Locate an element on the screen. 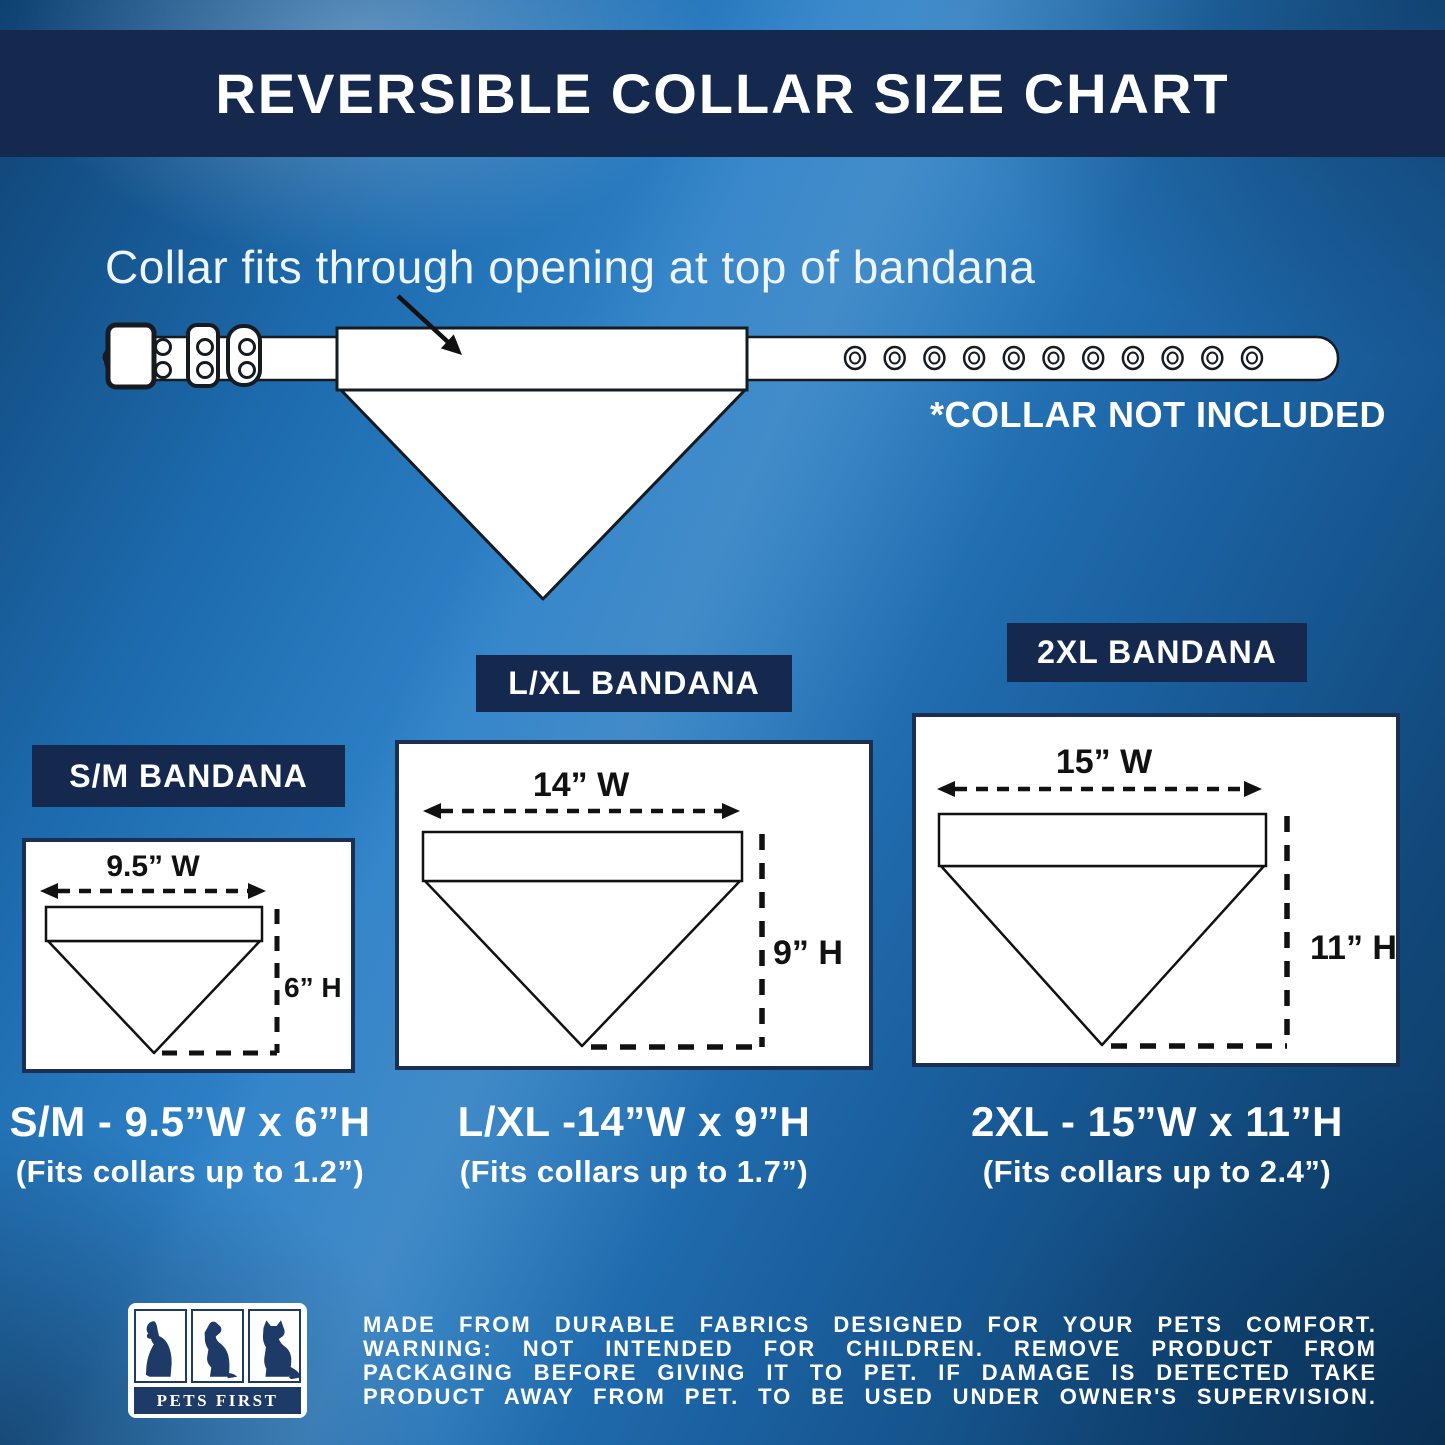 This screenshot has height=1445, width=1445. 2xl-size-box: 15” W 11” H is located at coordinates (1156, 890).